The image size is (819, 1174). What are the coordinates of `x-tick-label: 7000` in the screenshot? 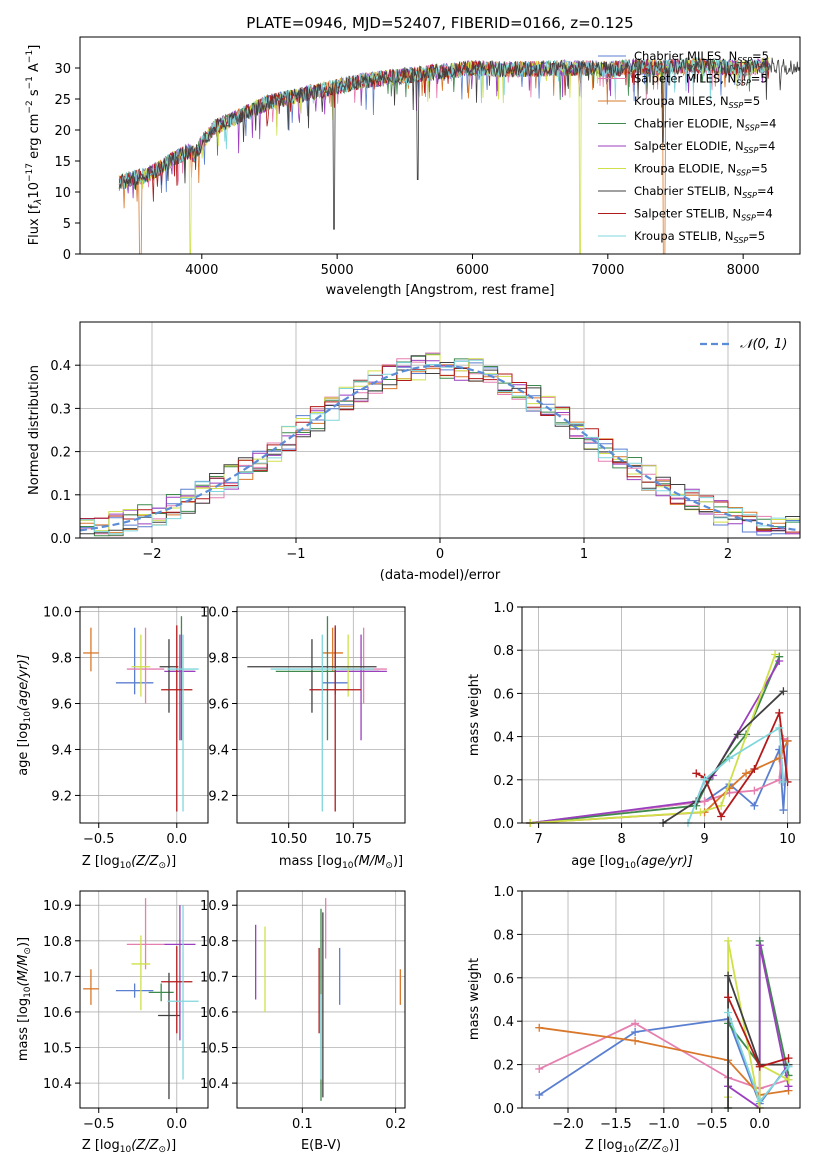 It's located at (607, 270).